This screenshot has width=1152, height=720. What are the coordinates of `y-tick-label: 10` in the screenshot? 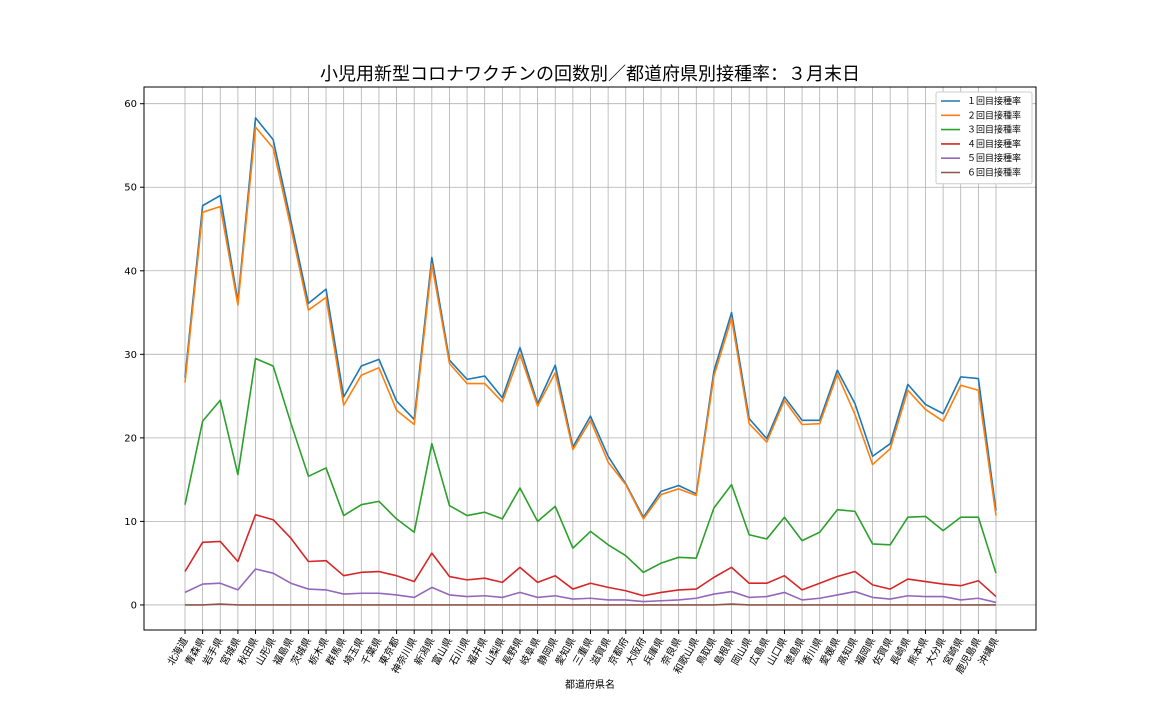 It's located at (130, 522).